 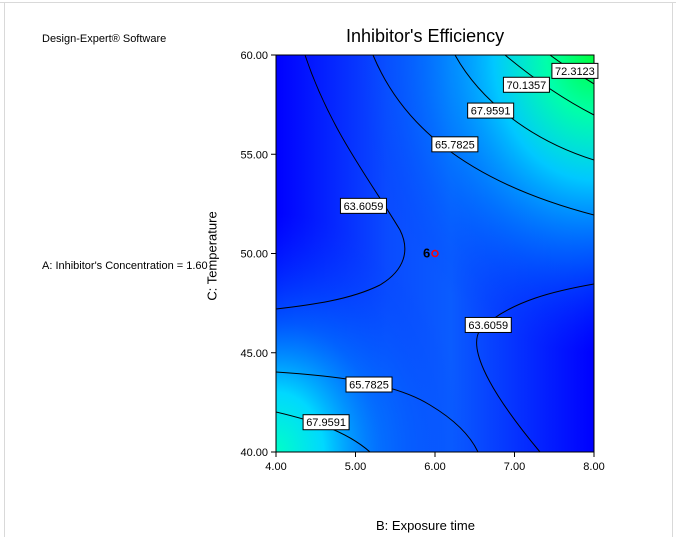 What do you see at coordinates (672, 269) in the screenshot?
I see `right-border` at bounding box center [672, 269].